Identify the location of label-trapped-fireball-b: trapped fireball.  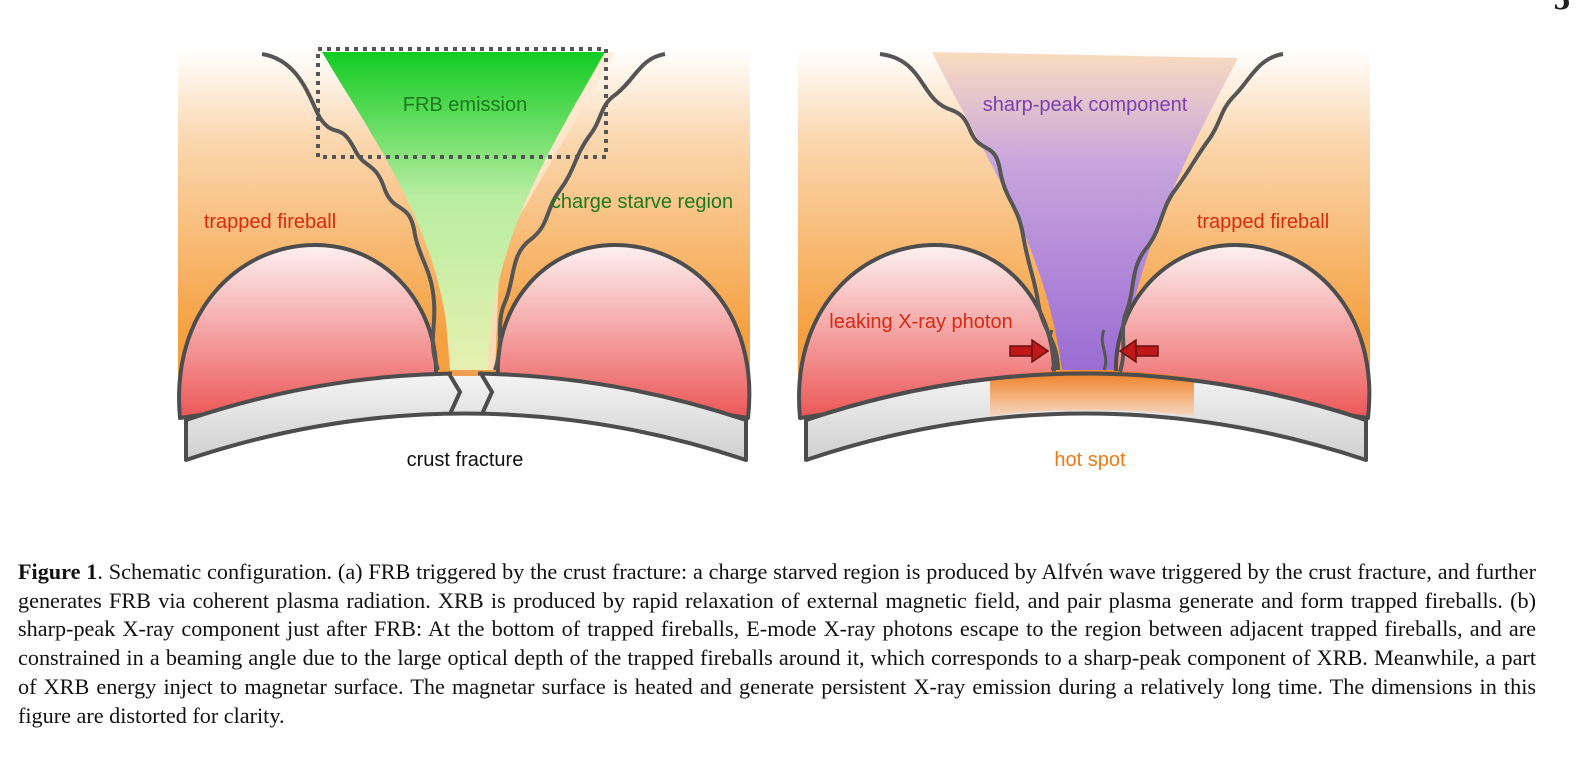
(1263, 222).